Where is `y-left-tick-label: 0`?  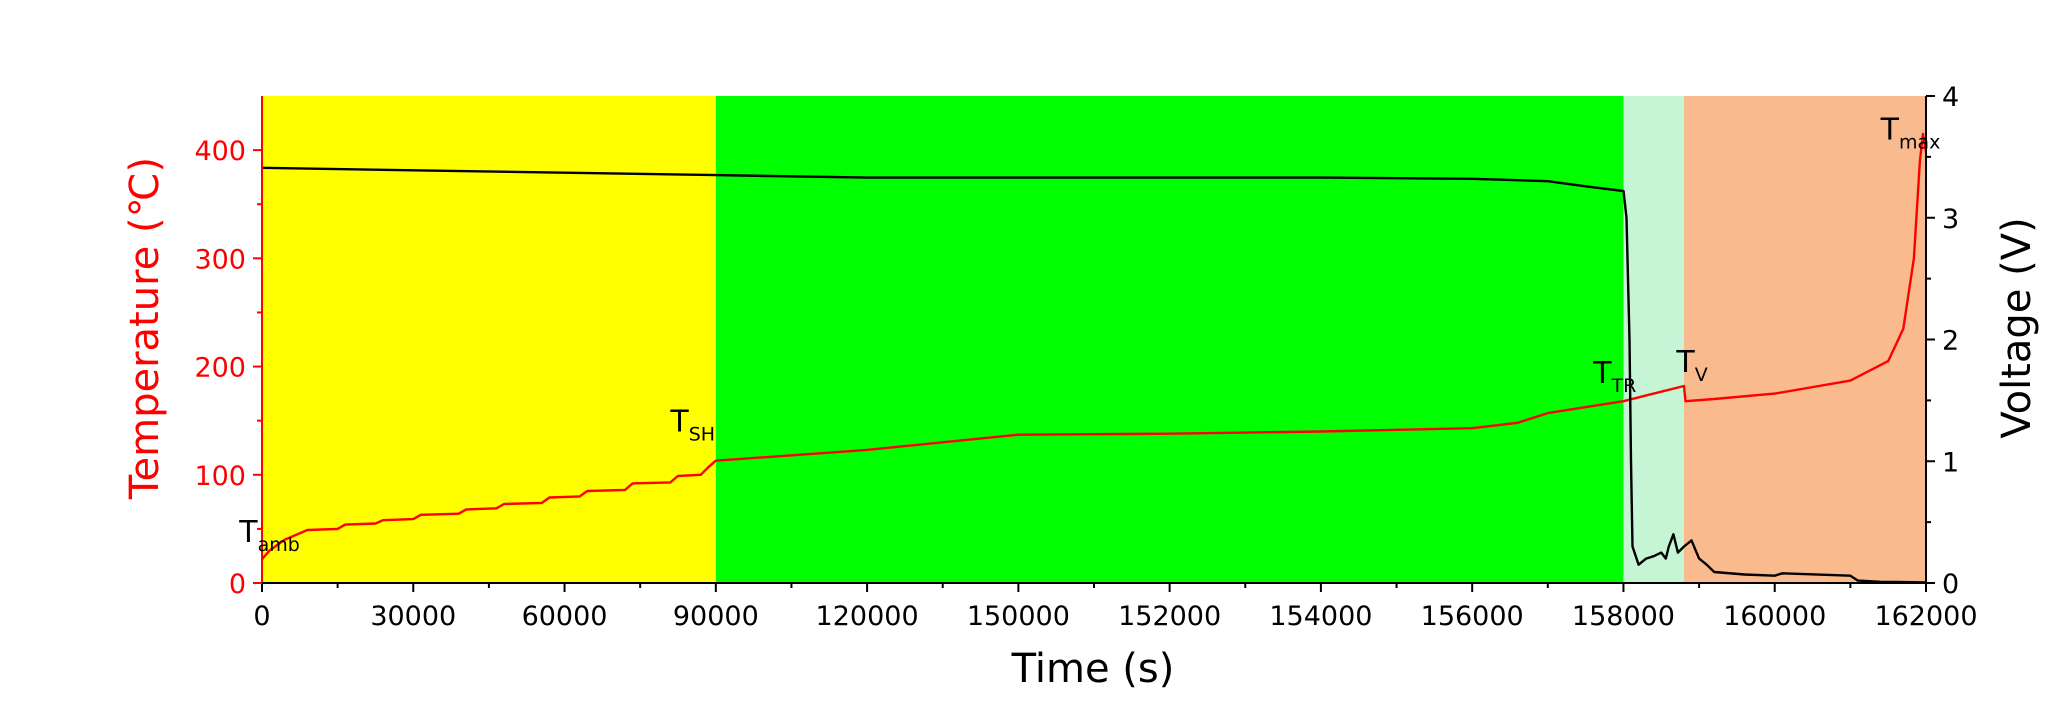 y-left-tick-label: 0 is located at coordinates (237, 584).